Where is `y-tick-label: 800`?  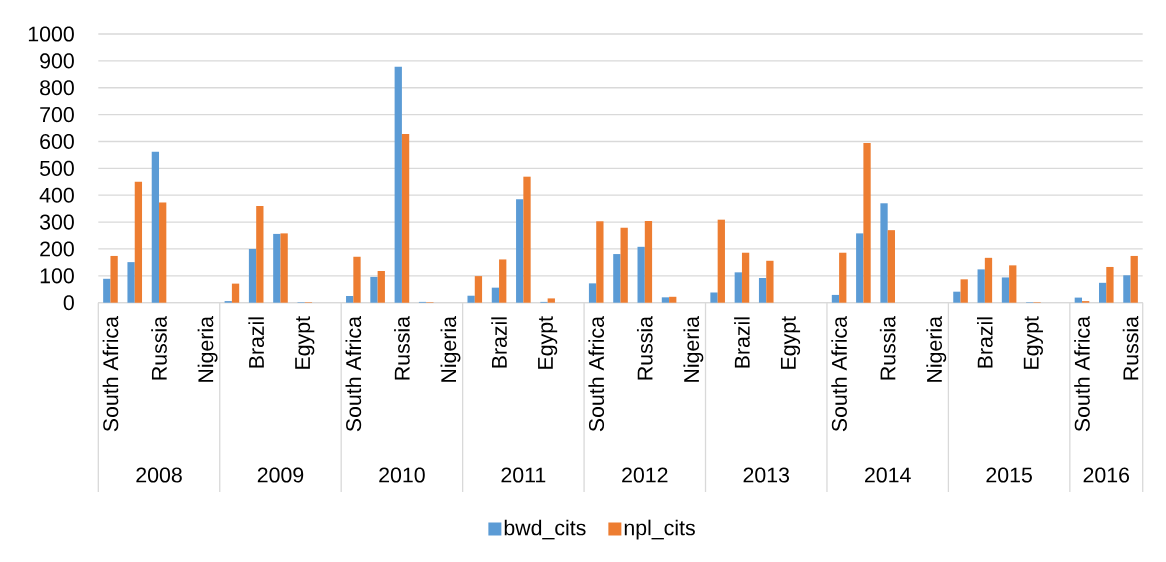
y-tick-label: 800 is located at coordinates (57, 88).